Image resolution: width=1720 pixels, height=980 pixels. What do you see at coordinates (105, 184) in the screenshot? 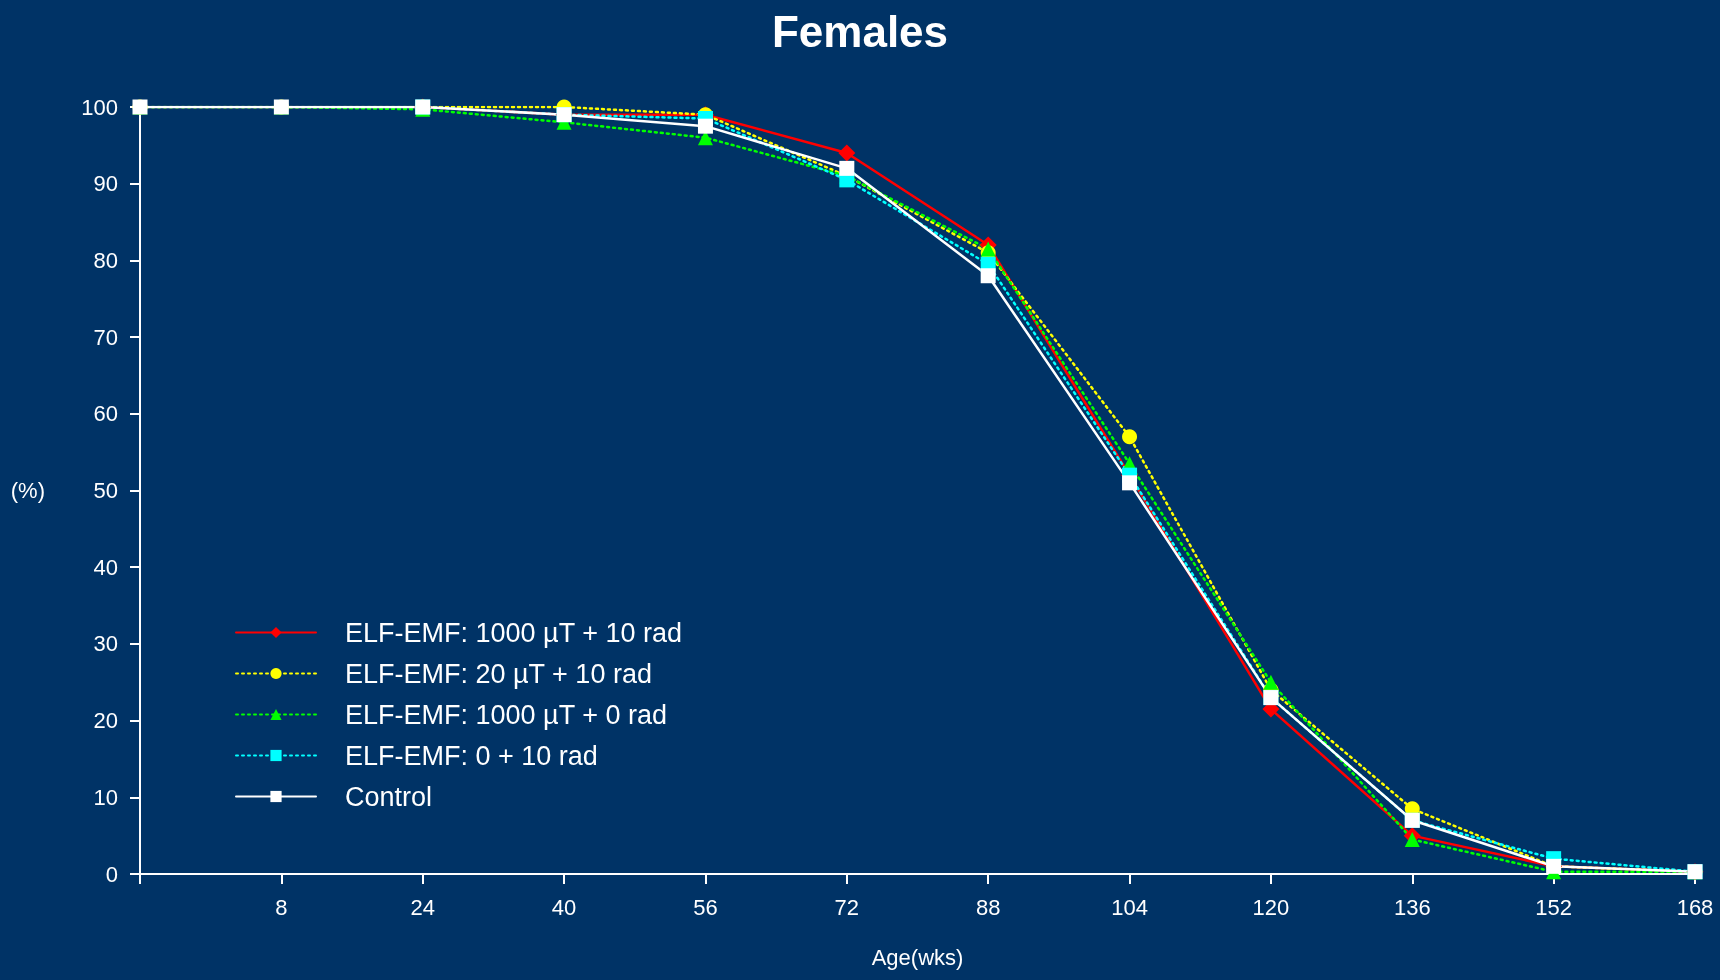
I see `y-tick-label: 90` at bounding box center [105, 184].